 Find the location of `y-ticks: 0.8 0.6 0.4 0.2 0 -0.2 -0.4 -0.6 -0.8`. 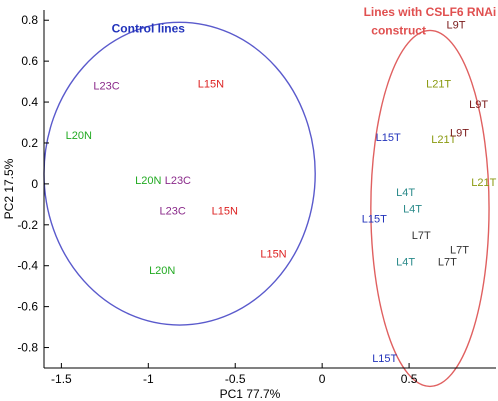

y-ticks: 0.8 0.6 0.4 0.2 0 -0.2 -0.4 -0.6 -0.8 is located at coordinates (33, 184).